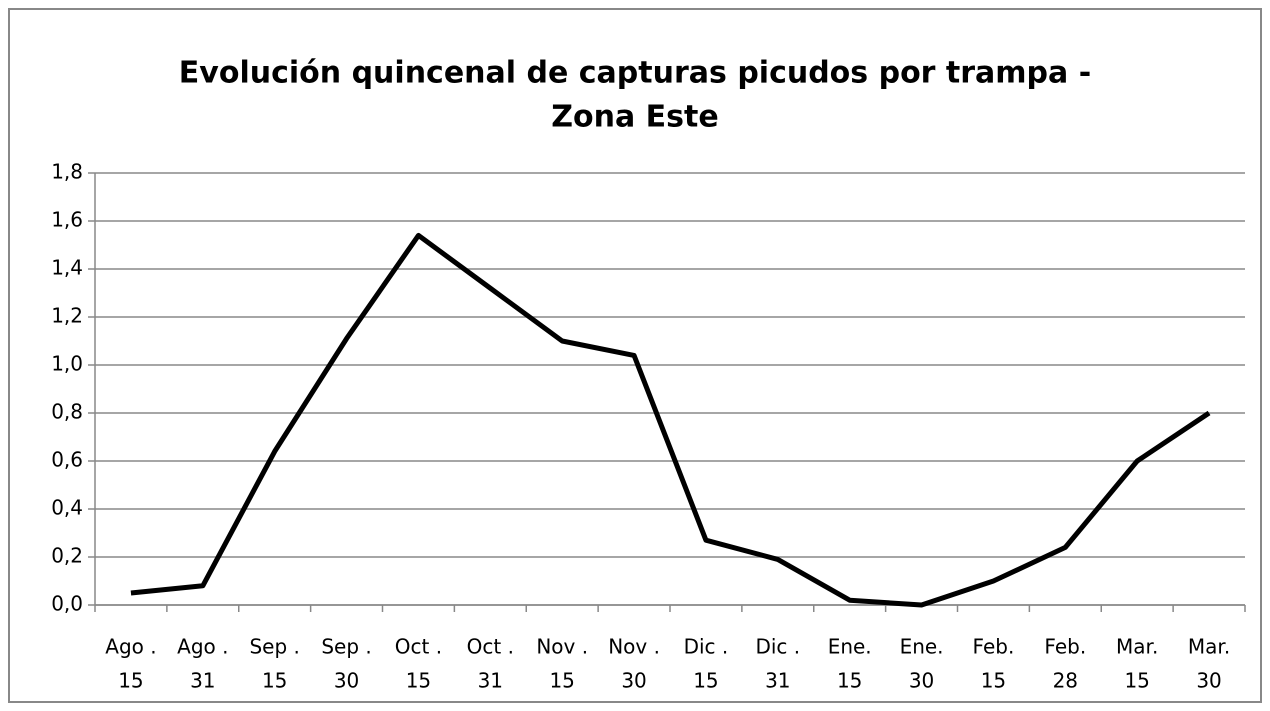 The height and width of the screenshot is (711, 1270). I want to click on y-tick-label: 1,4, so click(67, 268).